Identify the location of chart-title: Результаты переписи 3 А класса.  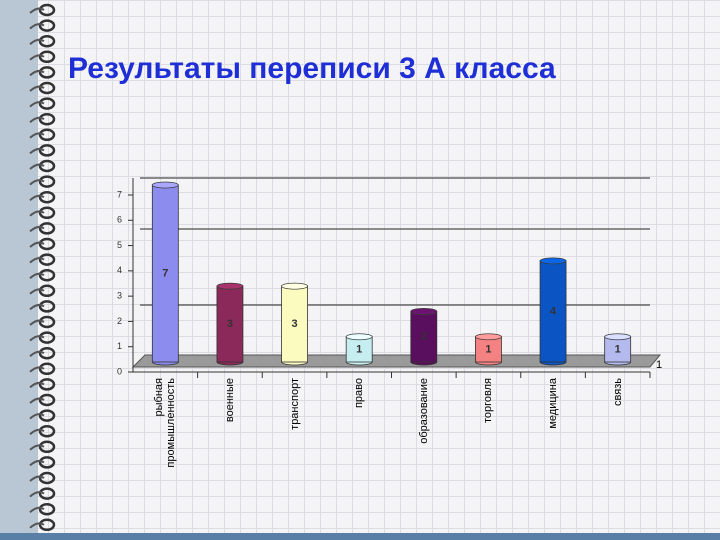
(312, 68).